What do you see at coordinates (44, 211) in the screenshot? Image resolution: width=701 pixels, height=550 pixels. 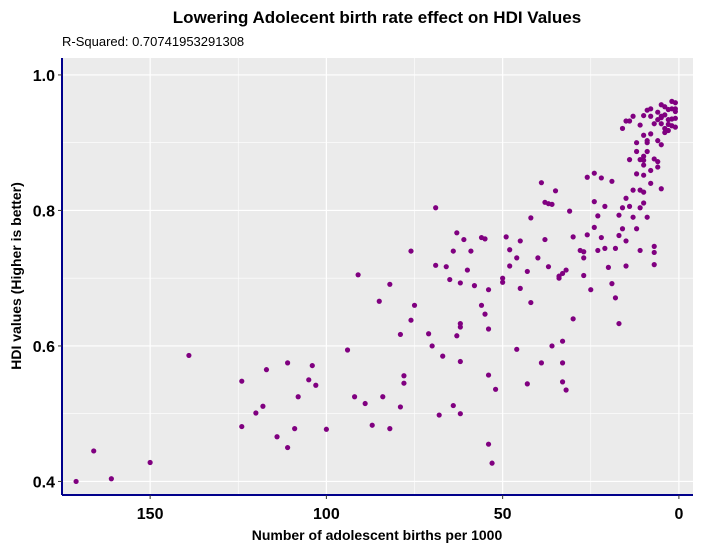 I see `y-tick-label: 0.8` at bounding box center [44, 211].